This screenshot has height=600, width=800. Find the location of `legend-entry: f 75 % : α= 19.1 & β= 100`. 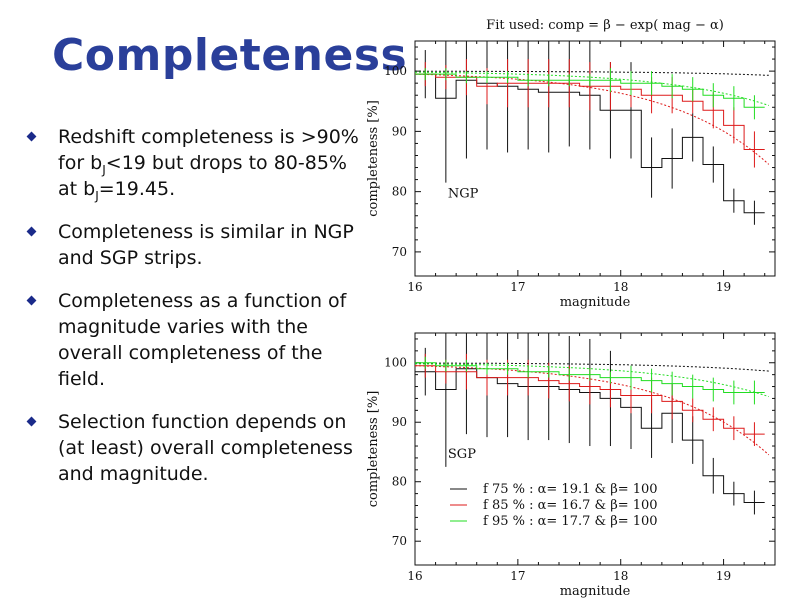

legend-entry: f 75 % : α= 19.1 & β= 100 is located at coordinates (570, 489).